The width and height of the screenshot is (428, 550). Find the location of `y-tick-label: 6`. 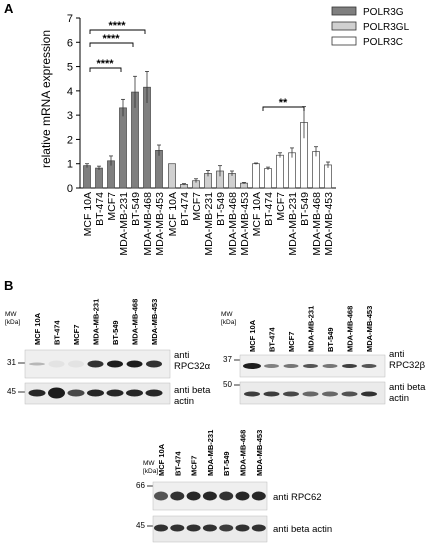

y-tick-label: 6 is located at coordinates (70, 43).